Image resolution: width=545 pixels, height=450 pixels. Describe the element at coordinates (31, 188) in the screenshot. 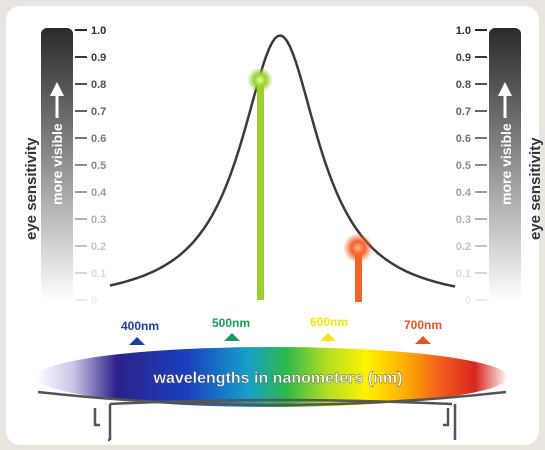

I see `left-axis-label: eye sensitivity` at that location.